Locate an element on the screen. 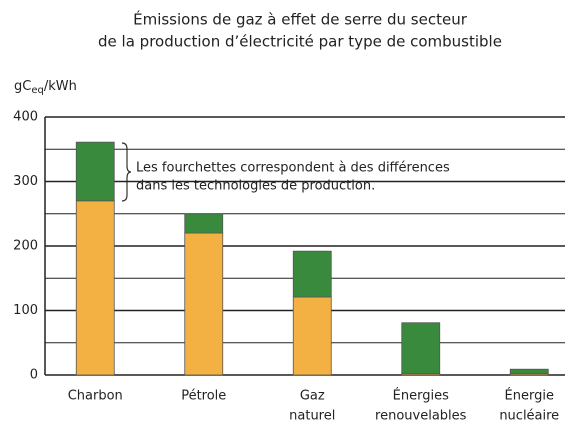 The height and width of the screenshot is (429, 574). x-tick-label: Énergie is located at coordinates (529, 396).